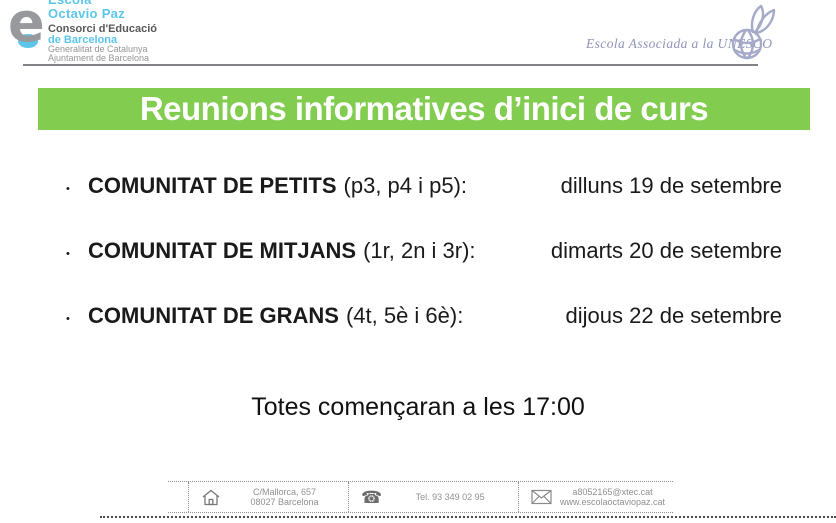 The image size is (836, 523). What do you see at coordinates (612, 502) in the screenshot?
I see `contact-web: www.escolaoctaviopaz.cat` at bounding box center [612, 502].